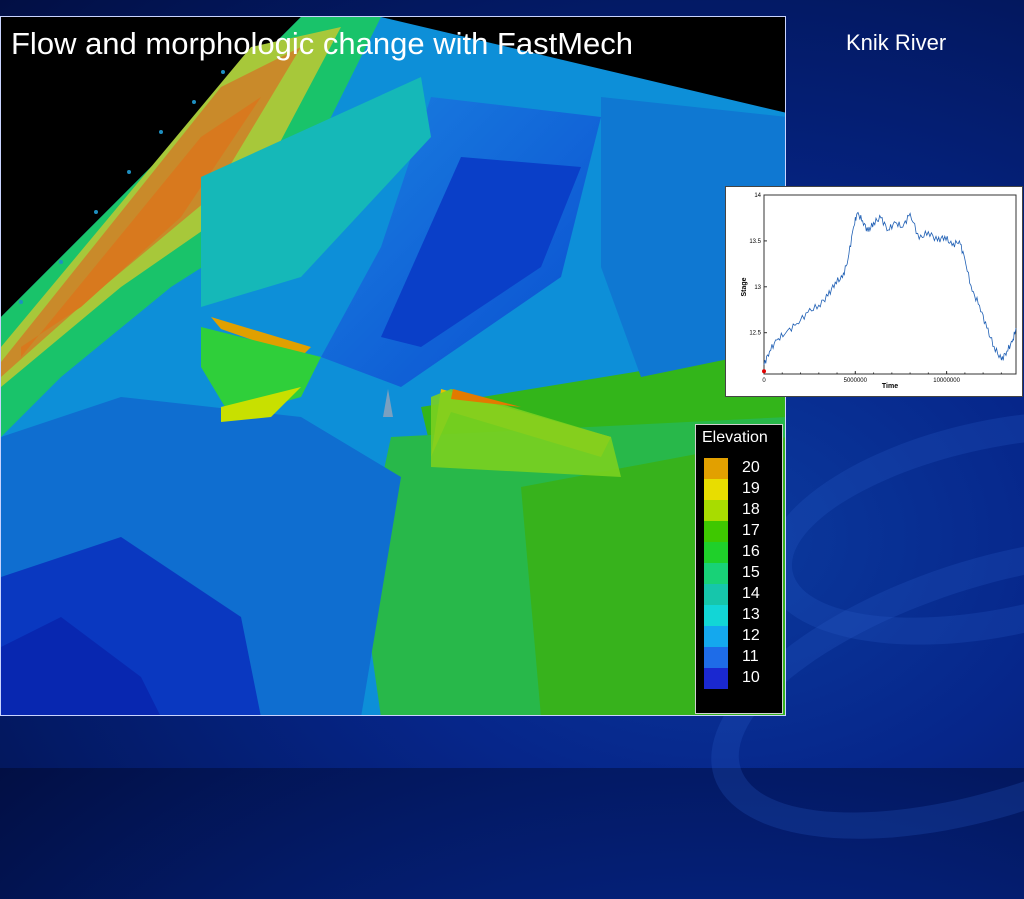  Describe the element at coordinates (751, 551) in the screenshot. I see `legend-label: 16` at that location.